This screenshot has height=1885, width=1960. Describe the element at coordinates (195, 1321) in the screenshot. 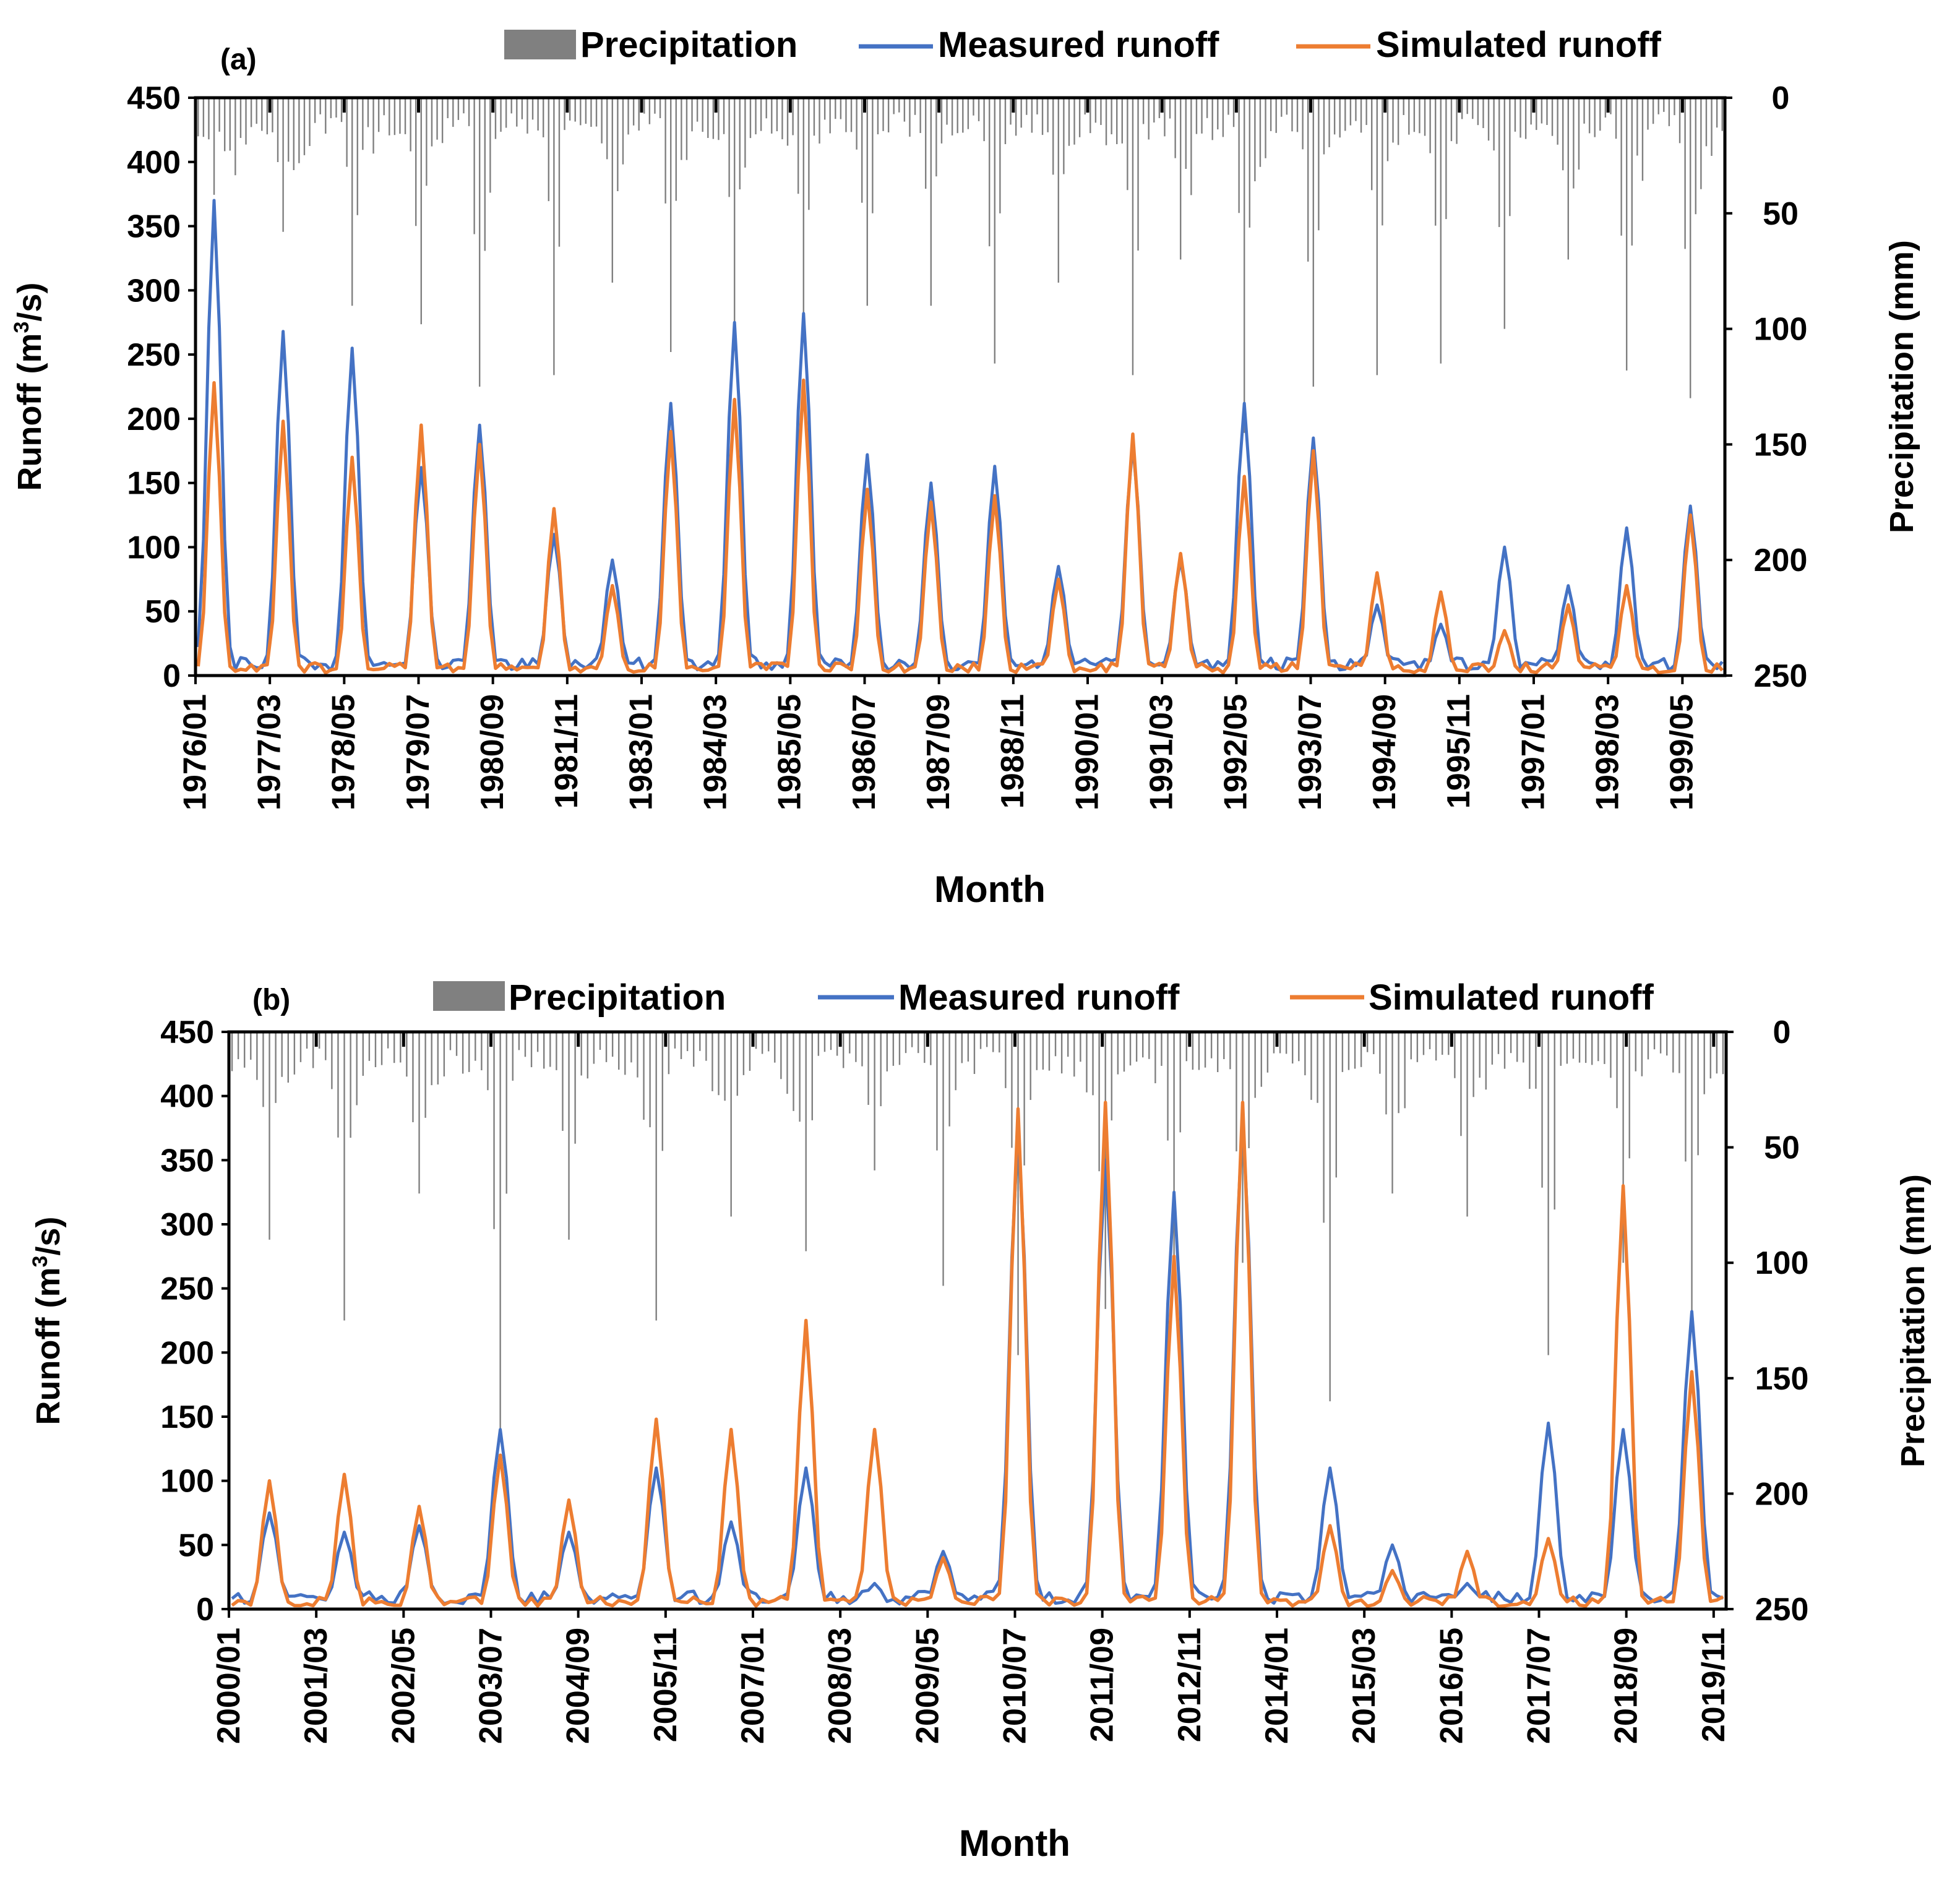

I see `y-ticks-left-b: 0 50 100 150 200 250 300 350 400 450` at that location.